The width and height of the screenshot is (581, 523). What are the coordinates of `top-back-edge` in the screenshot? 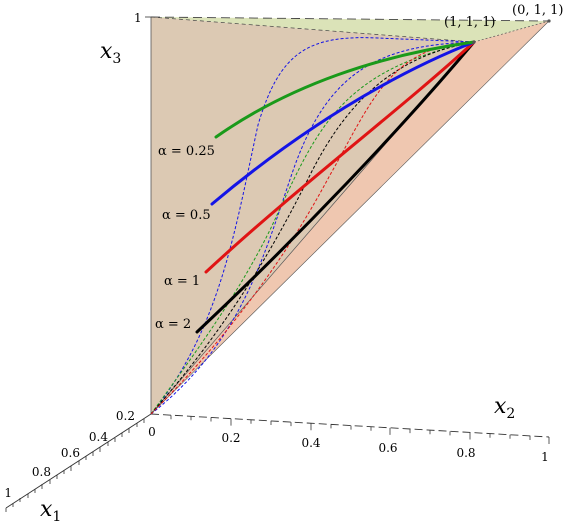 It's located at (350, 19).